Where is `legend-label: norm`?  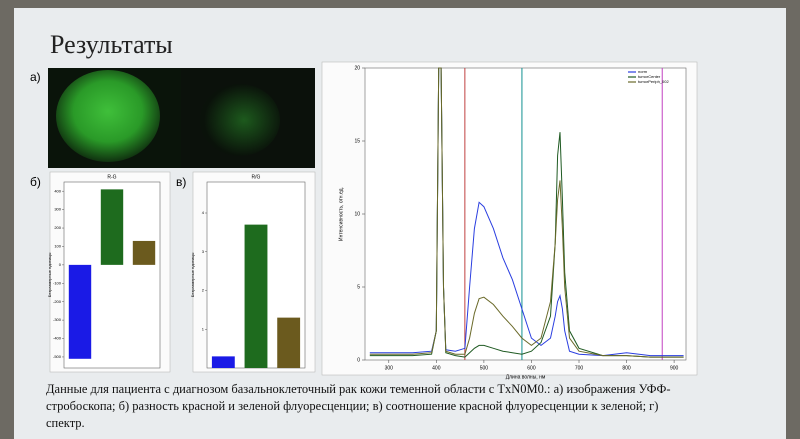 legend-label: norm is located at coordinates (643, 71).